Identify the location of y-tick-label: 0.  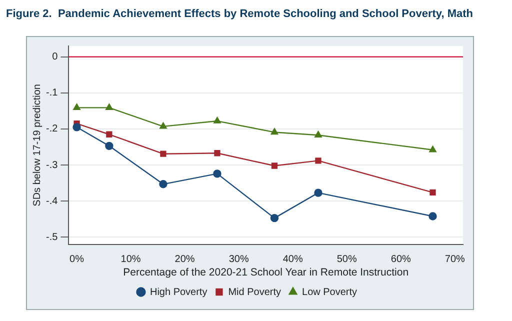
(55, 57).